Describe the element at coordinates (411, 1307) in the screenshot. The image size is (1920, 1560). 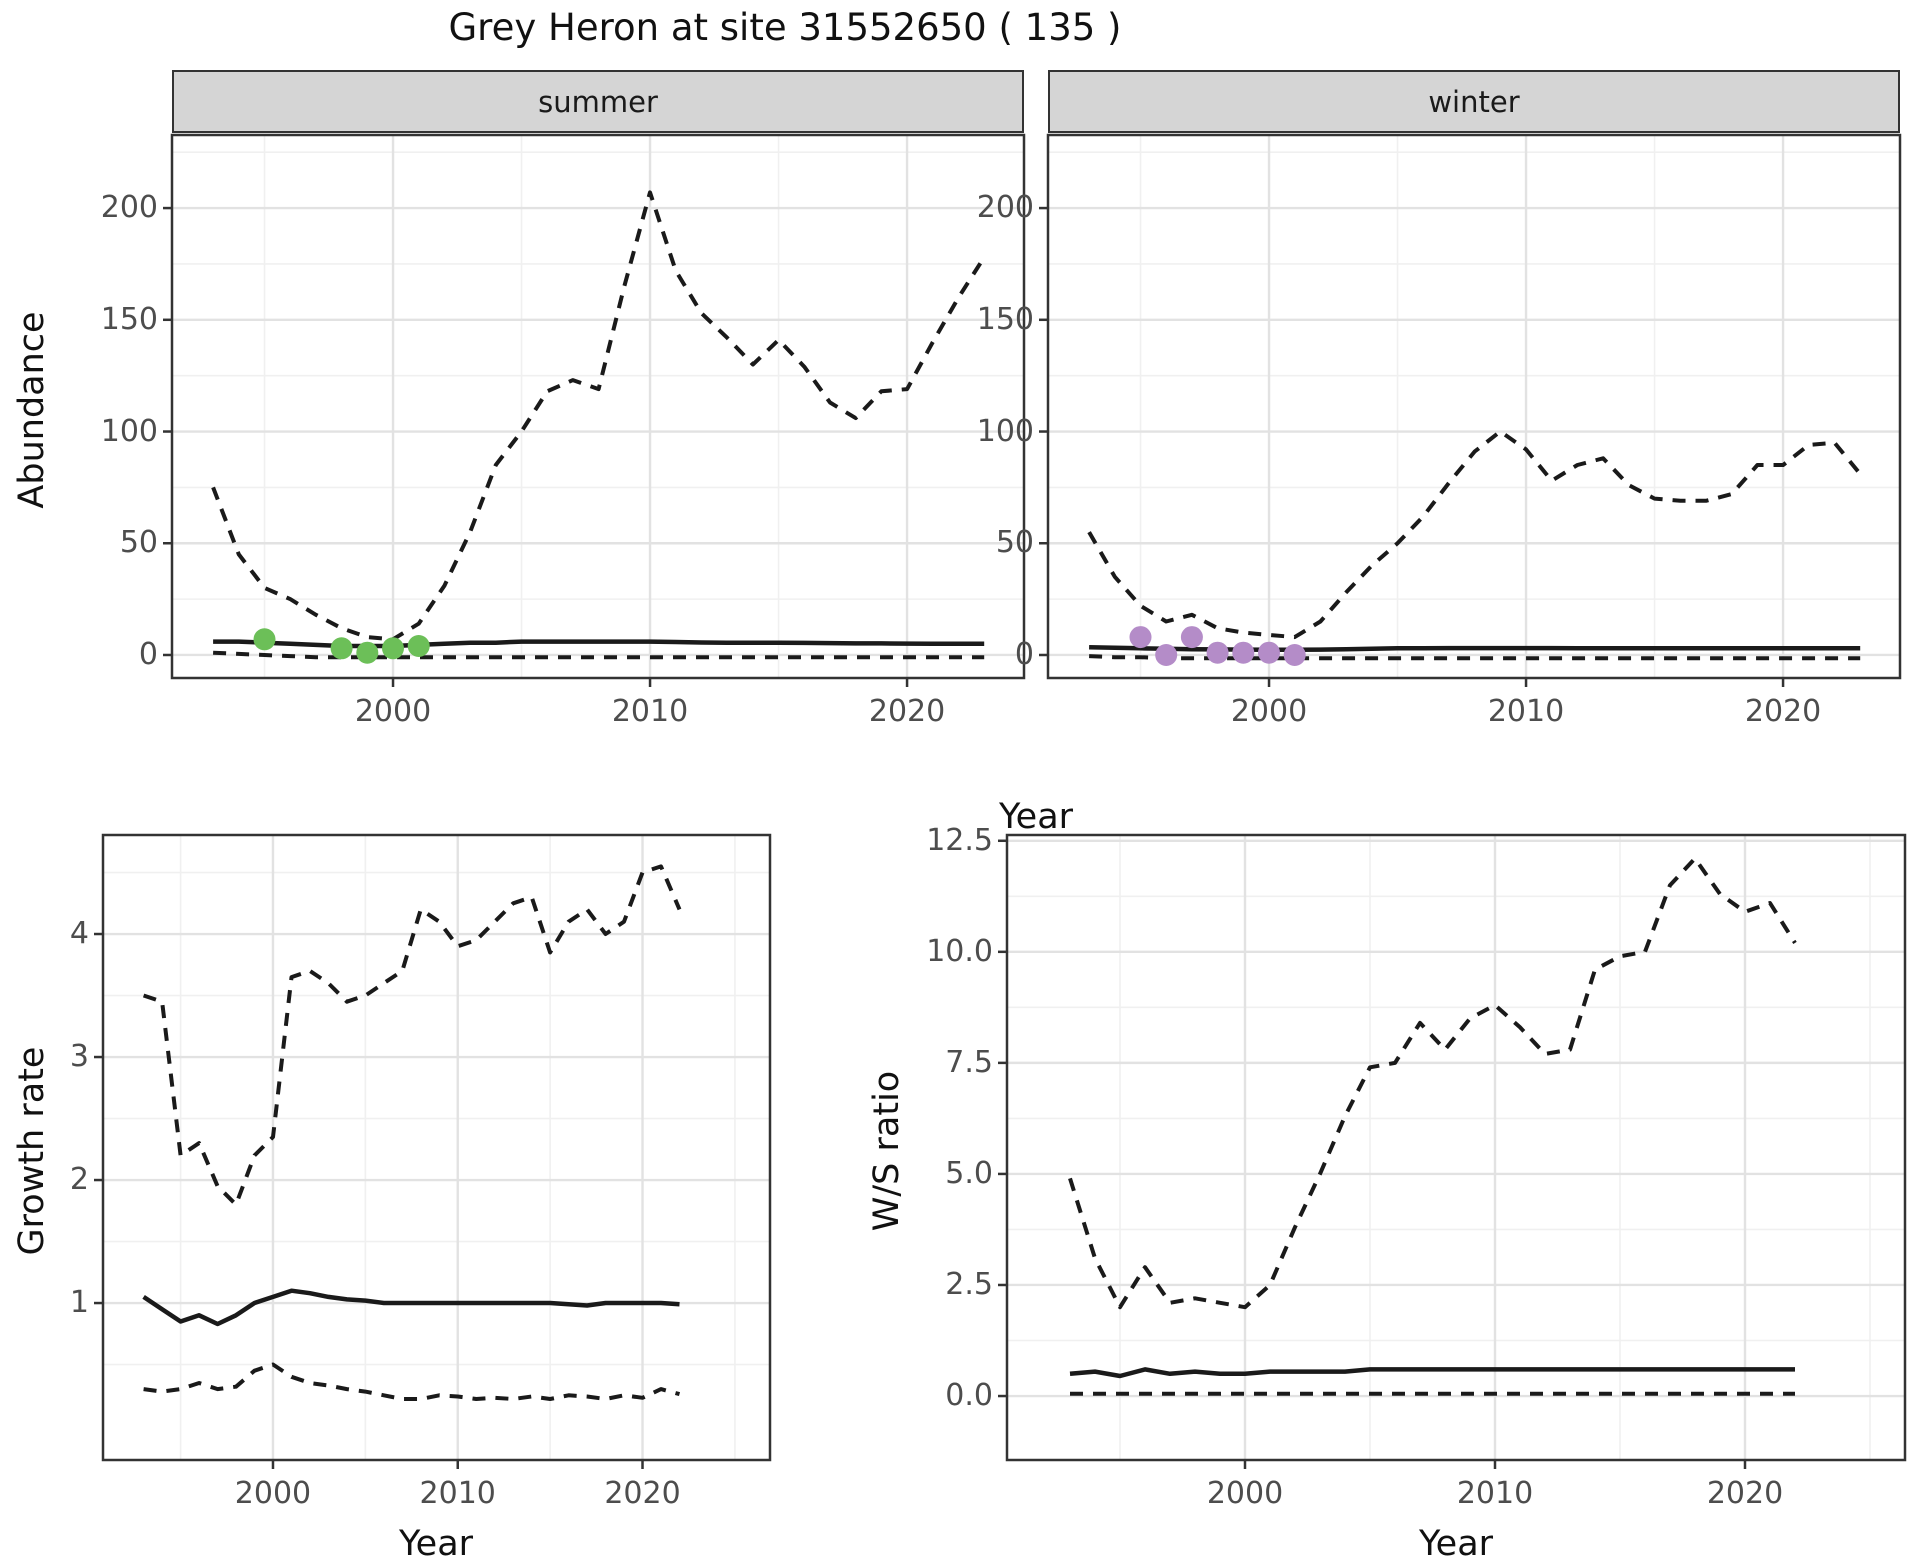
I see `growth_rate-mean-line` at that location.